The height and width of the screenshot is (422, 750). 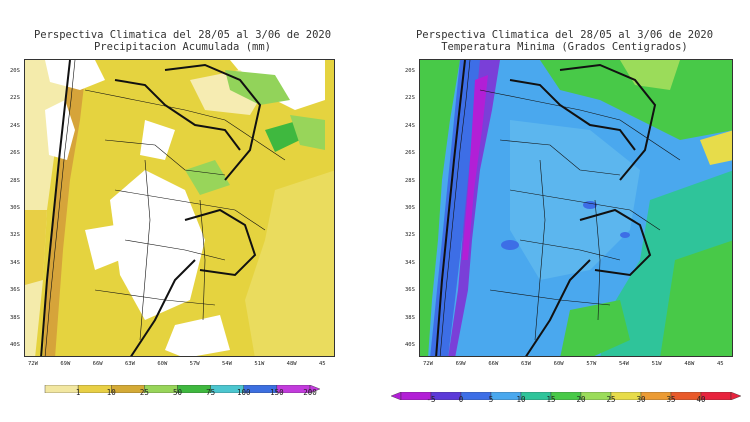 I want to click on colorbar-label: -5, so click(x=431, y=399).